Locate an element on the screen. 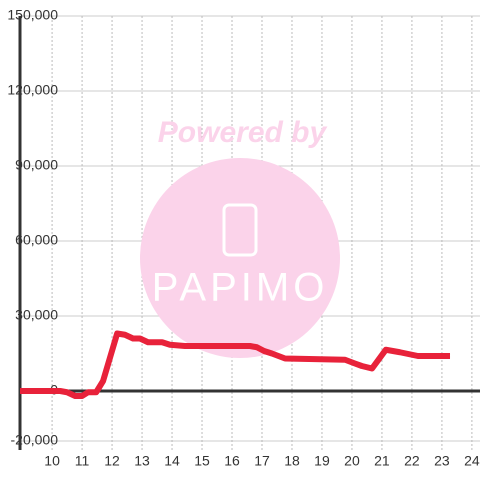 This screenshot has height=480, width=480. watermark-icon is located at coordinates (240, 230).